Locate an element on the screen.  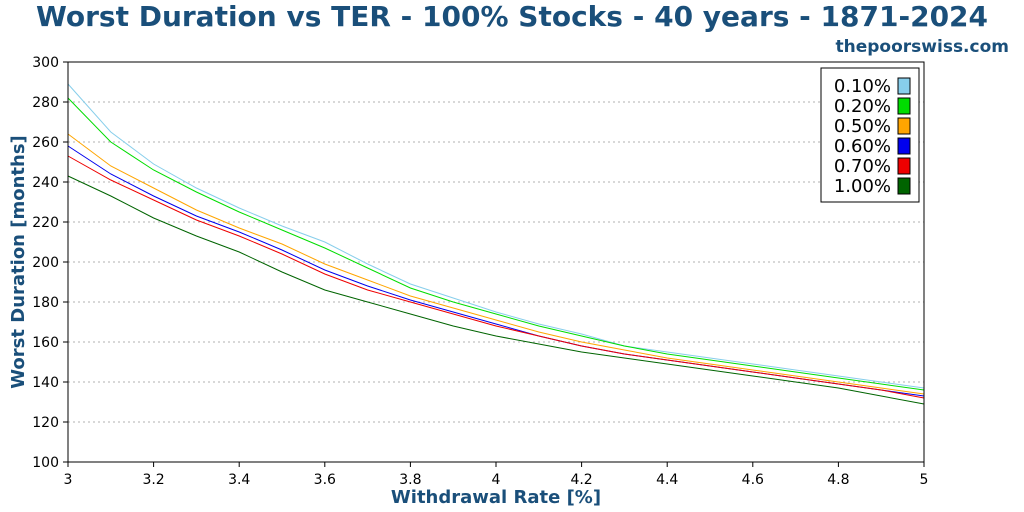
x-tick-label: 4.2 is located at coordinates (581, 480).